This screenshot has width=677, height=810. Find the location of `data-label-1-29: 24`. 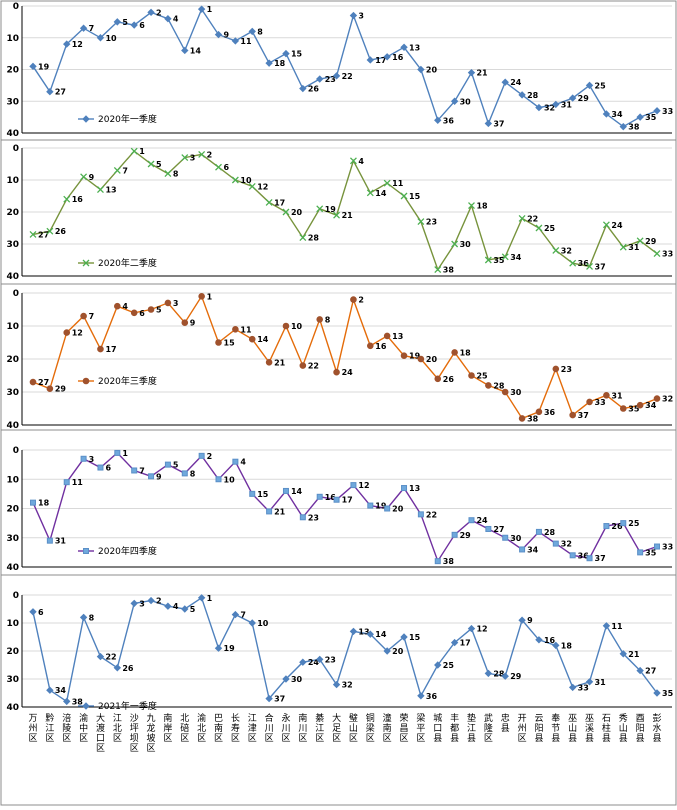

data-label-1-29: 24 is located at coordinates (516, 82).